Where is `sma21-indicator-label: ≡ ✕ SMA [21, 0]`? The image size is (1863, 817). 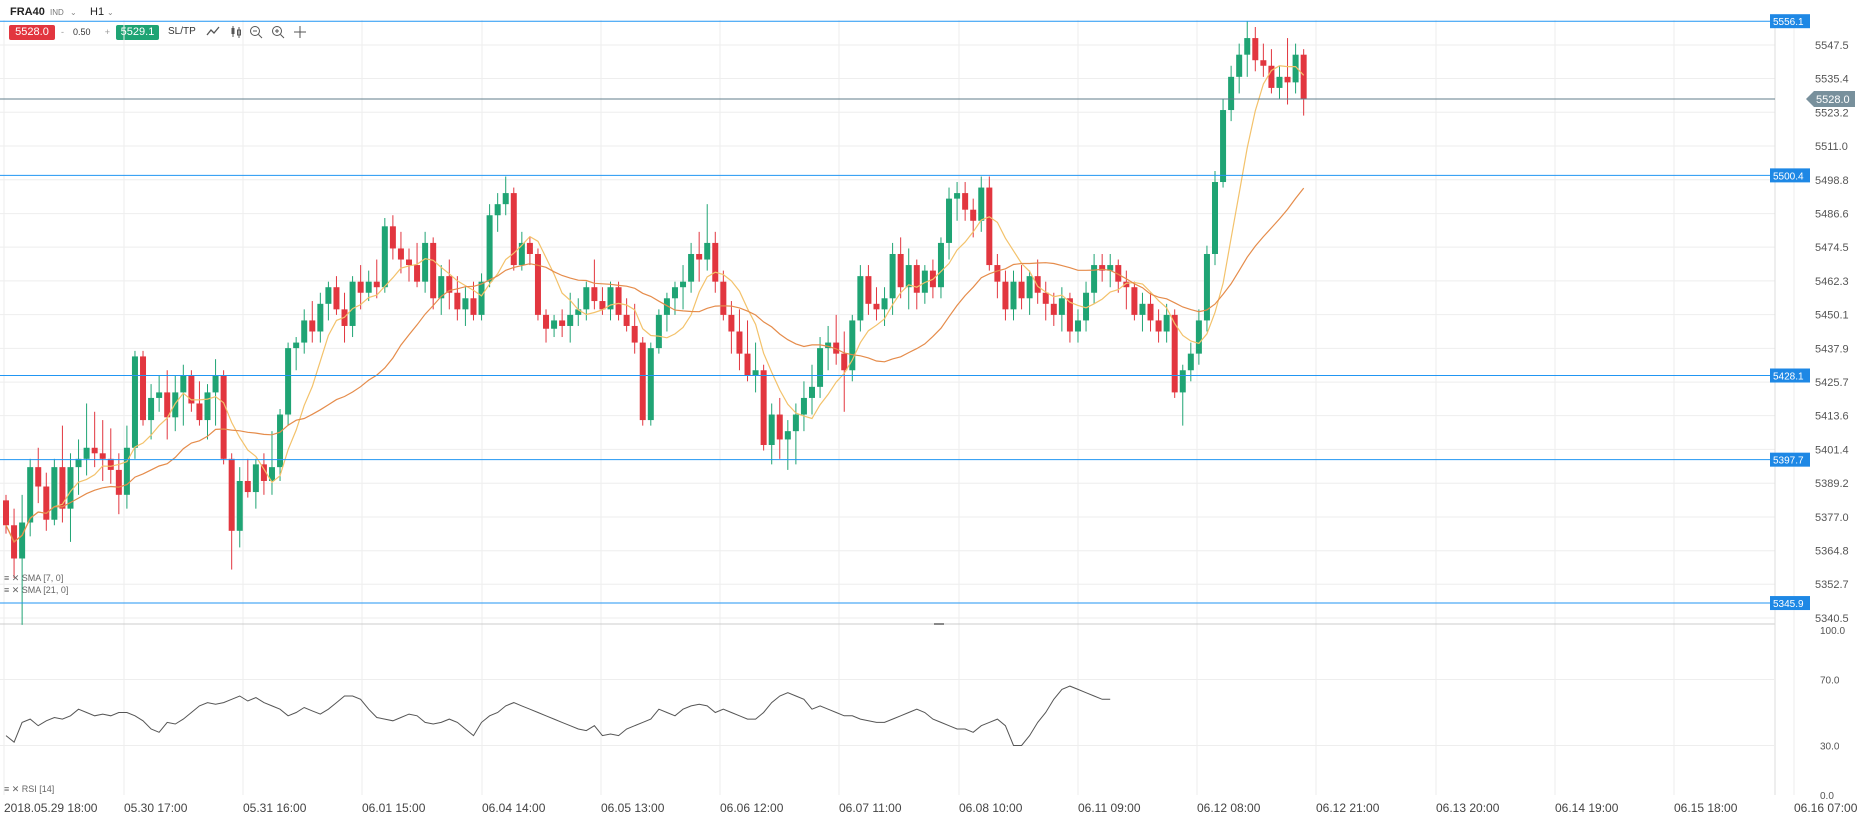 sma21-indicator-label: ≡ ✕ SMA [21, 0] is located at coordinates (36, 590).